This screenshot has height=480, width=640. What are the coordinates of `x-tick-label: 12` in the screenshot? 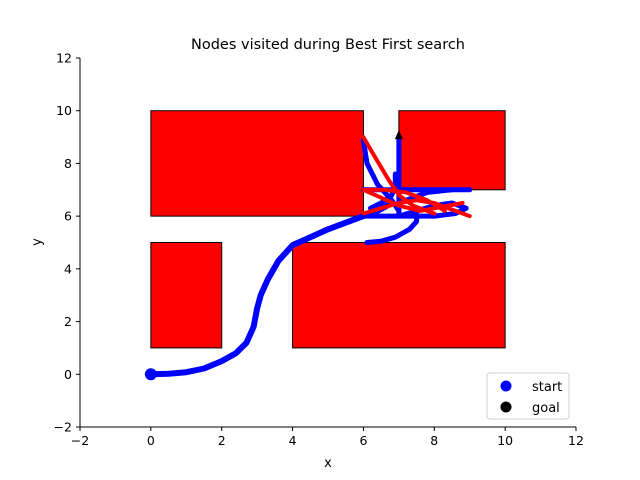 It's located at (576, 440).